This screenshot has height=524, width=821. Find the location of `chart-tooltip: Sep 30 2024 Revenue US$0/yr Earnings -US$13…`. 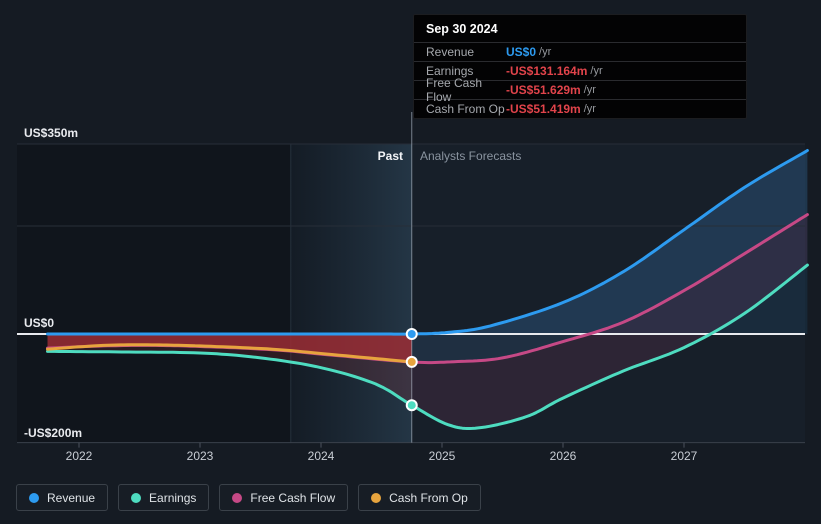

chart-tooltip: Sep 30 2024 Revenue US$0/yr Earnings -US$13… is located at coordinates (580, 66).